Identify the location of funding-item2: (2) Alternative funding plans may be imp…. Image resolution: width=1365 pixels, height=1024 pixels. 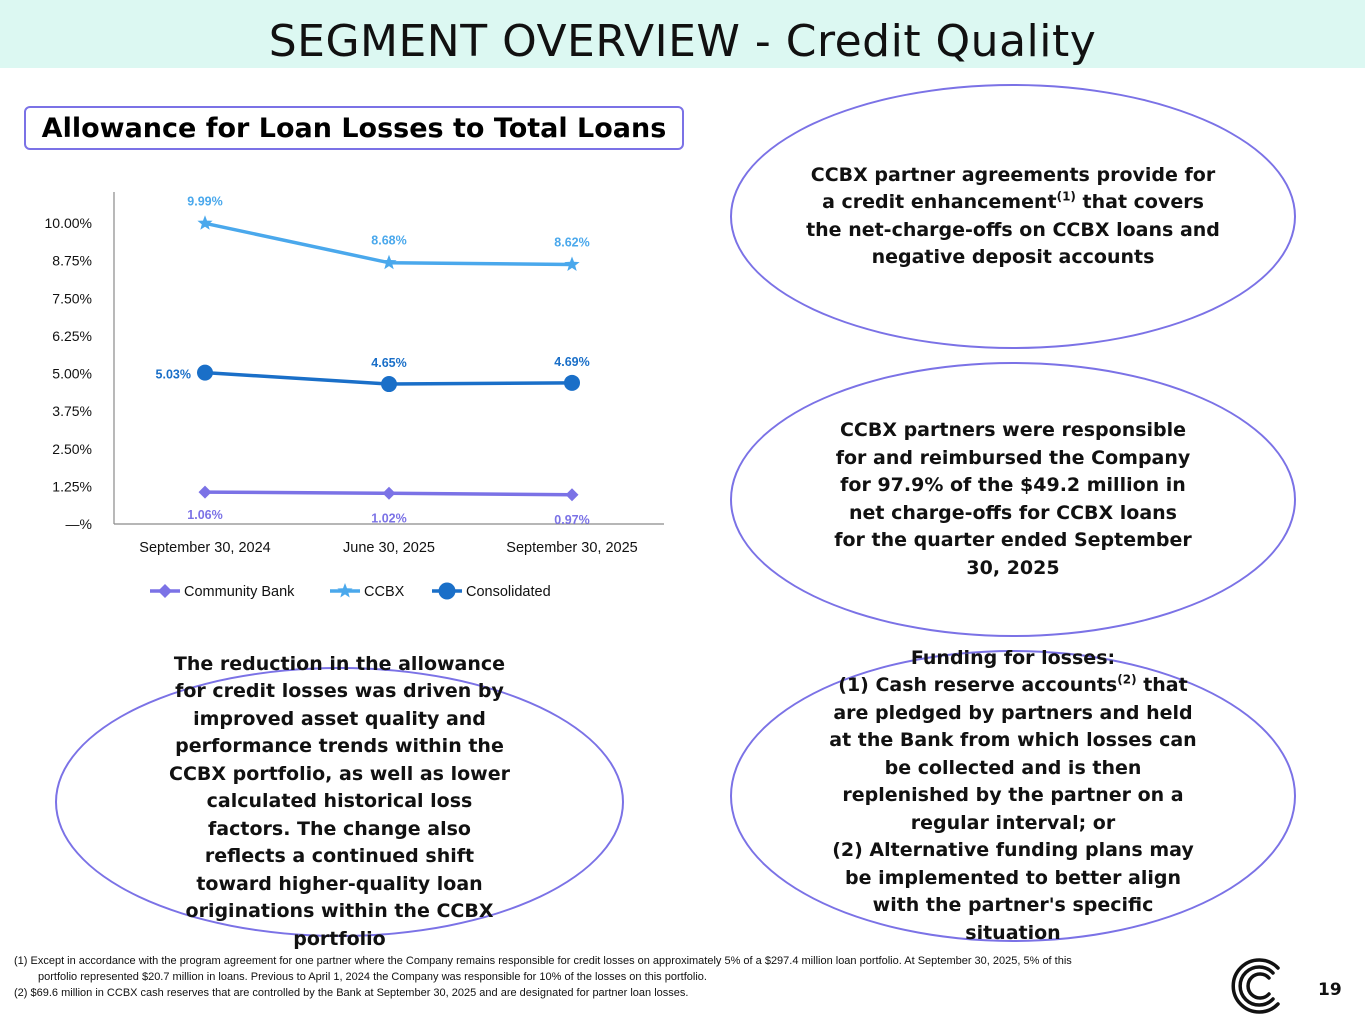
(1013, 891).